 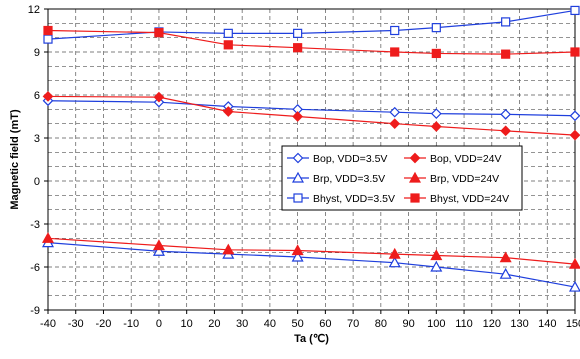 What do you see at coordinates (76, 324) in the screenshot?
I see `x-tick-label: -30` at bounding box center [76, 324].